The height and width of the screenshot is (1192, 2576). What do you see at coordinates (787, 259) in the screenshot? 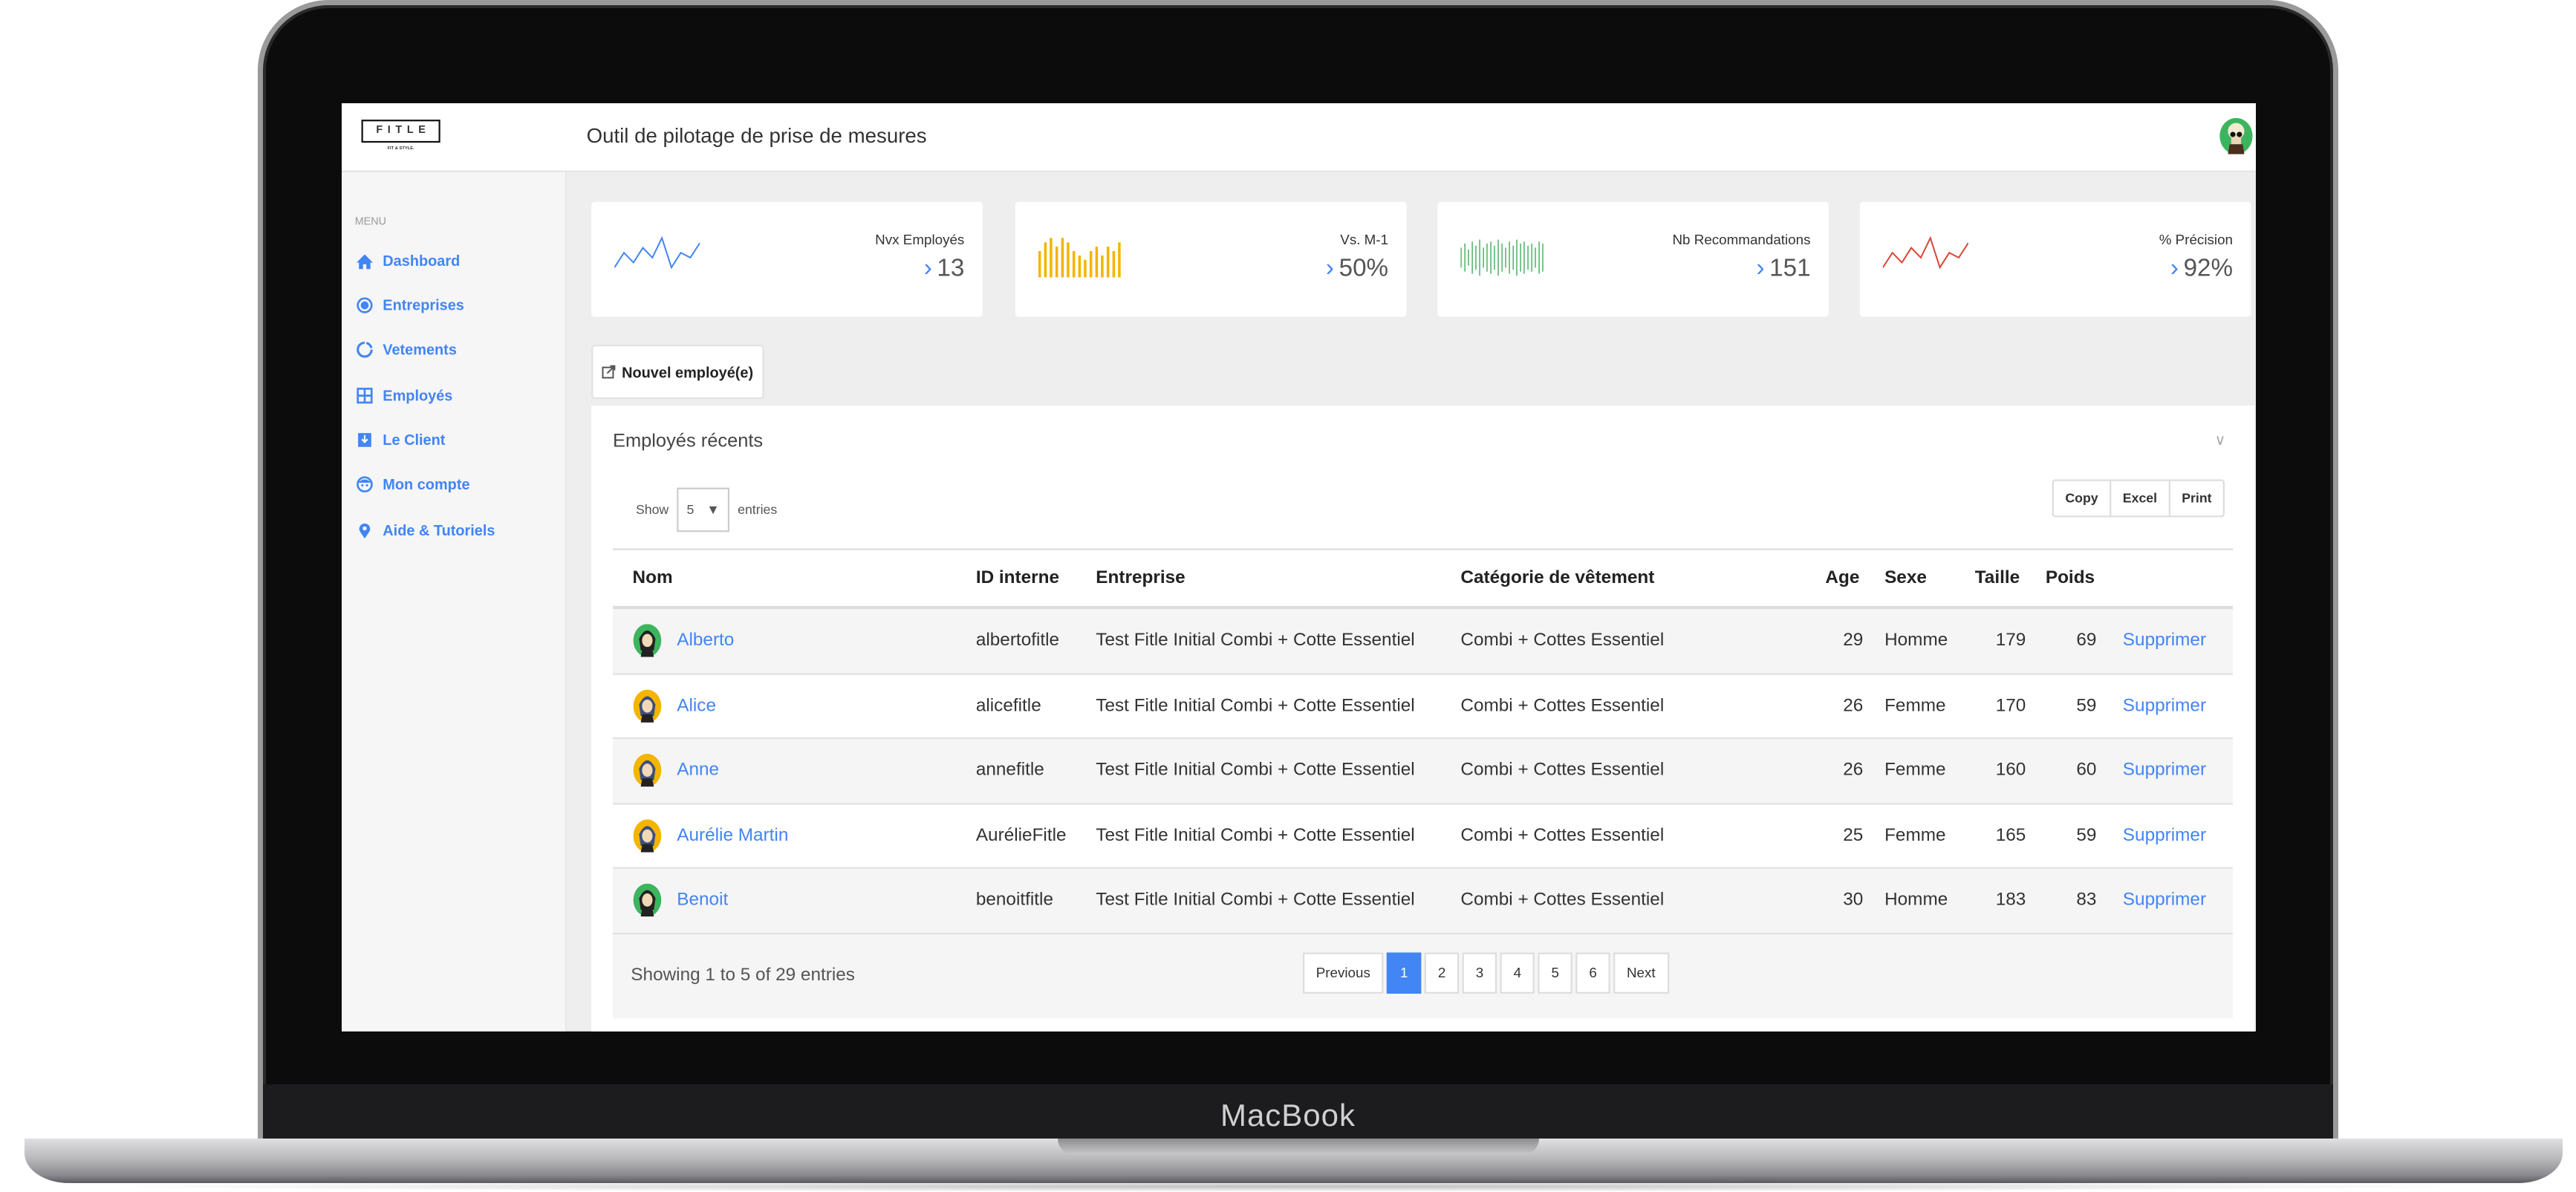
I see `stat-card: Nvx Employés › 13` at bounding box center [787, 259].